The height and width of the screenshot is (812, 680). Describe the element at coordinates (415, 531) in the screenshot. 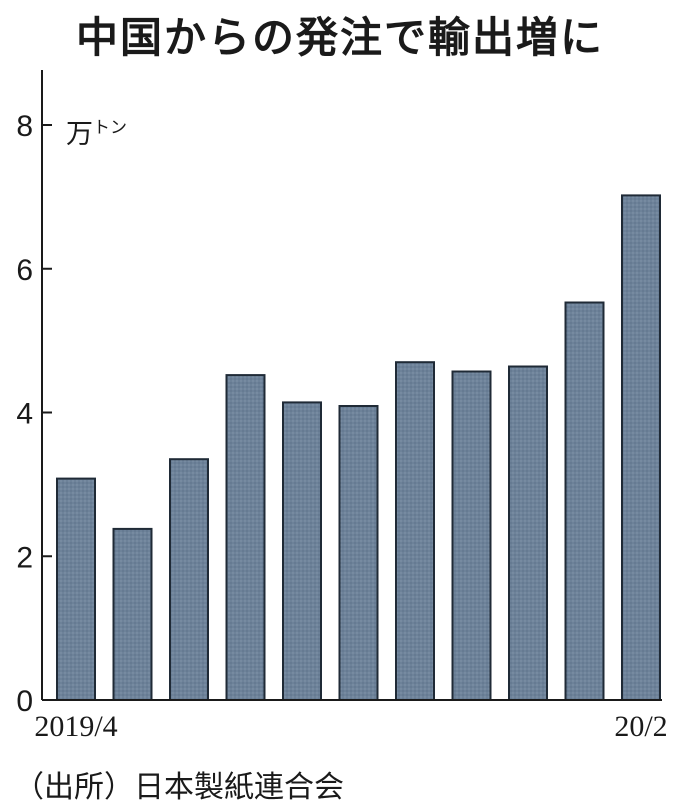

I see `bar-2019/10` at that location.